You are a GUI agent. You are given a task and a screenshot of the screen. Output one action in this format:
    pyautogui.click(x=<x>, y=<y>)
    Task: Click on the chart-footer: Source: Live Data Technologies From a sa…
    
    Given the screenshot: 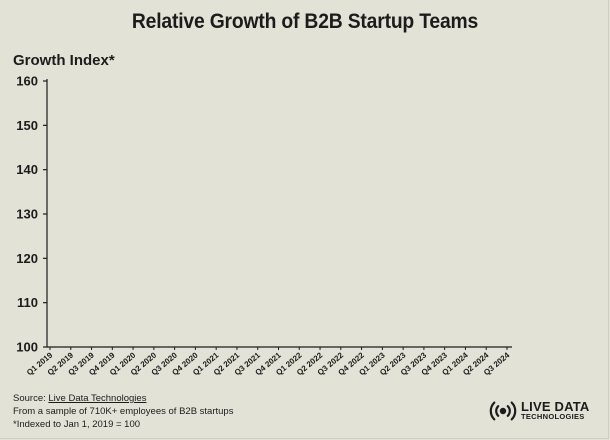 What is the action you would take?
    pyautogui.click(x=123, y=411)
    